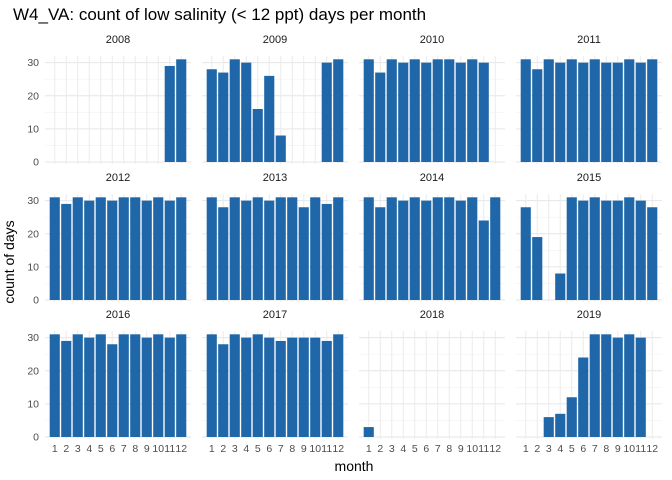 Image resolution: width=672 pixels, height=480 pixels. What do you see at coordinates (275, 178) in the screenshot?
I see `strip-label: 2013` at bounding box center [275, 178].